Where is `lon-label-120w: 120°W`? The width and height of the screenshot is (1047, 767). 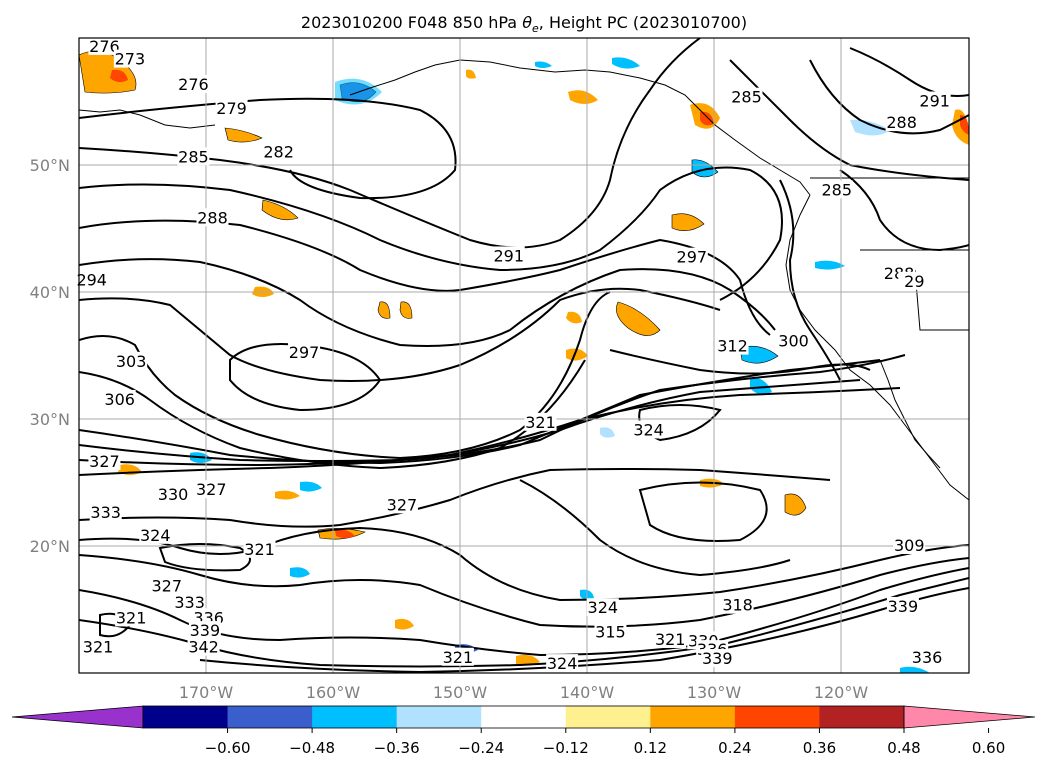 lon-label-120w: 120°W is located at coordinates (841, 692).